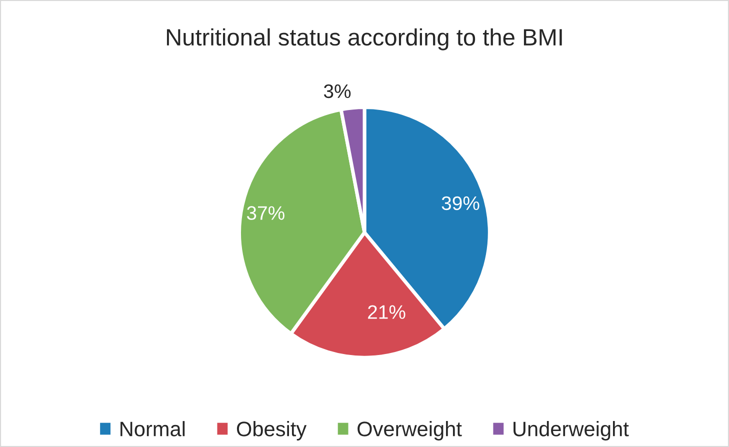 This screenshot has height=447, width=729. Describe the element at coordinates (152, 428) in the screenshot. I see `legend-label: Normal` at that location.